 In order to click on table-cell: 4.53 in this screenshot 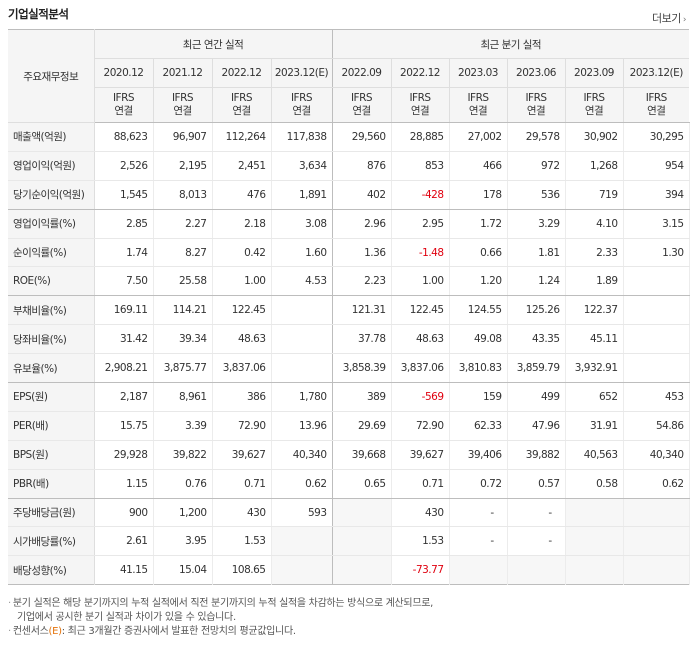, I will do `click(302, 281)`.